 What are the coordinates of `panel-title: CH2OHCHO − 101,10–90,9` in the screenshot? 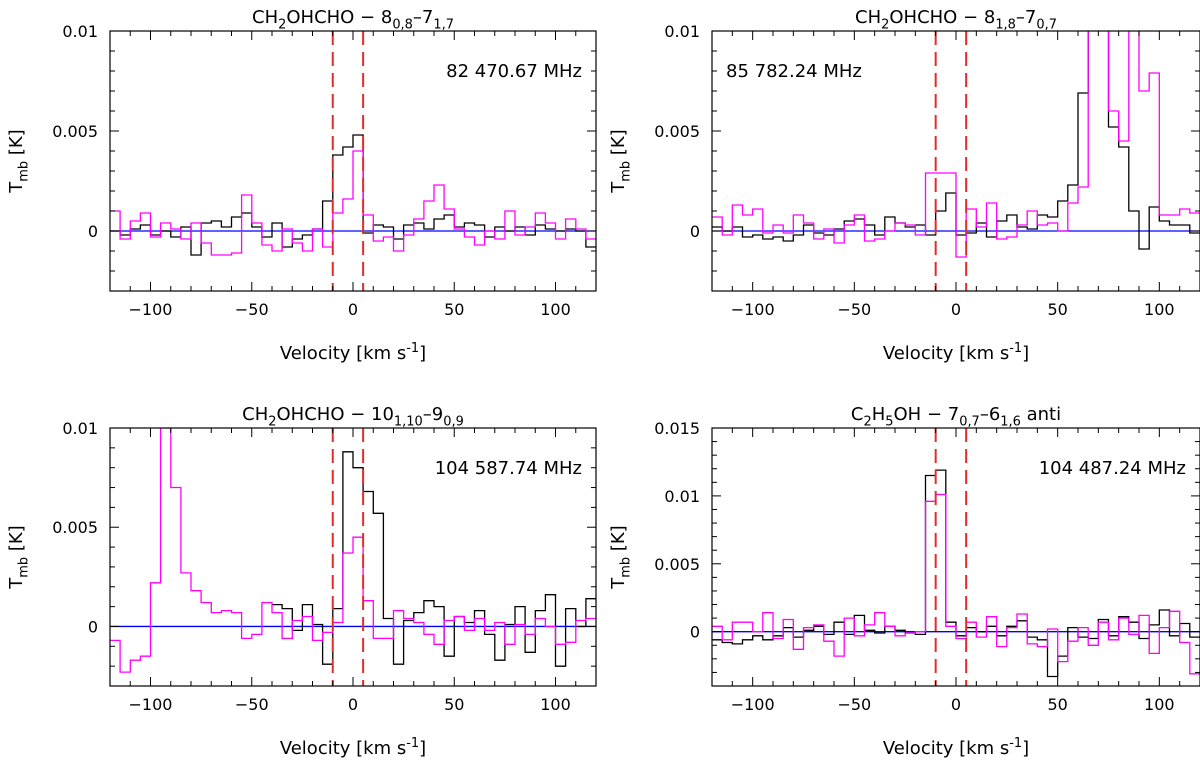 It's located at (353, 416).